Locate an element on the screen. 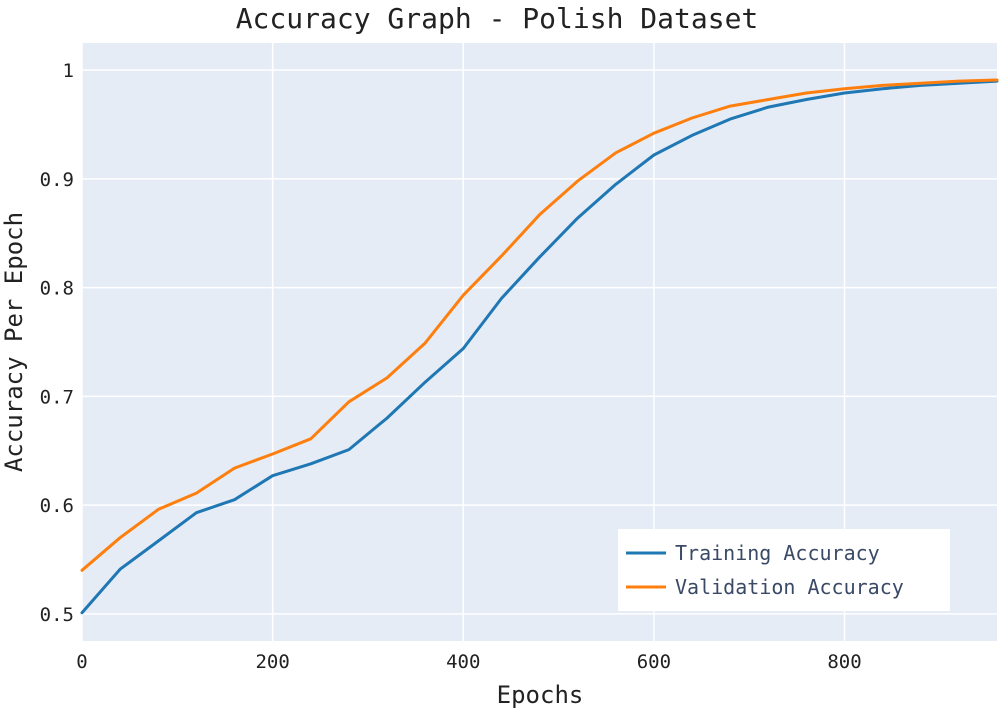 This screenshot has height=713, width=1000. legend-box is located at coordinates (784, 570).